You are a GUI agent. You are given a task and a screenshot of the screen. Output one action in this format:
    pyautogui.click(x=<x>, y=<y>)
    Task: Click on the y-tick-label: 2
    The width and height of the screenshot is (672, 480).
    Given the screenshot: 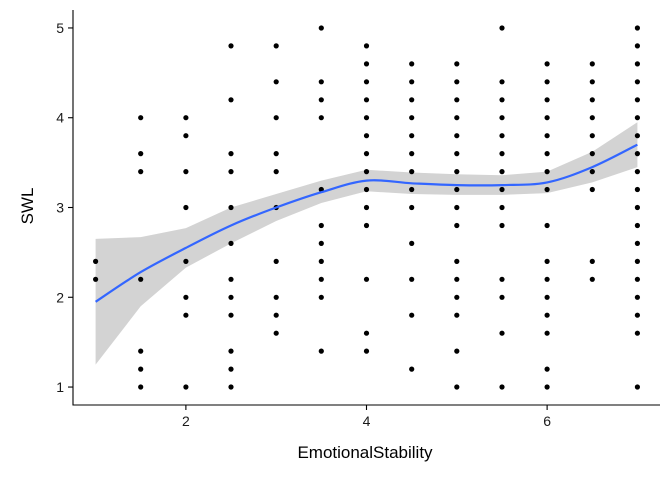 What is the action you would take?
    pyautogui.click(x=60, y=297)
    